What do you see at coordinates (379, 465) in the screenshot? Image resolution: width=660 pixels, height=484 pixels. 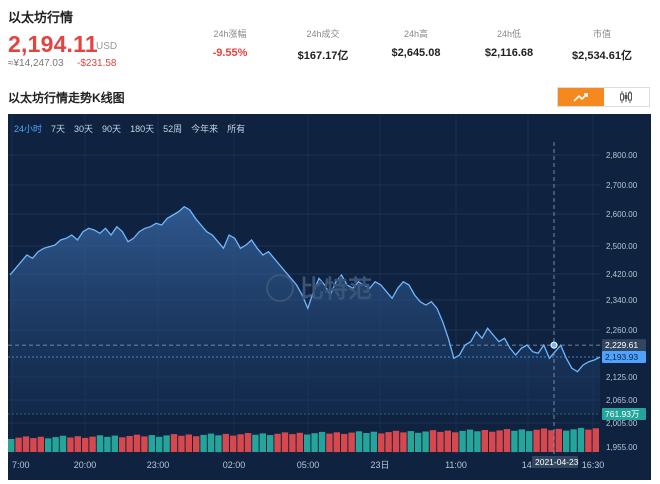 I see `x-tick-label: 23日` at bounding box center [379, 465].